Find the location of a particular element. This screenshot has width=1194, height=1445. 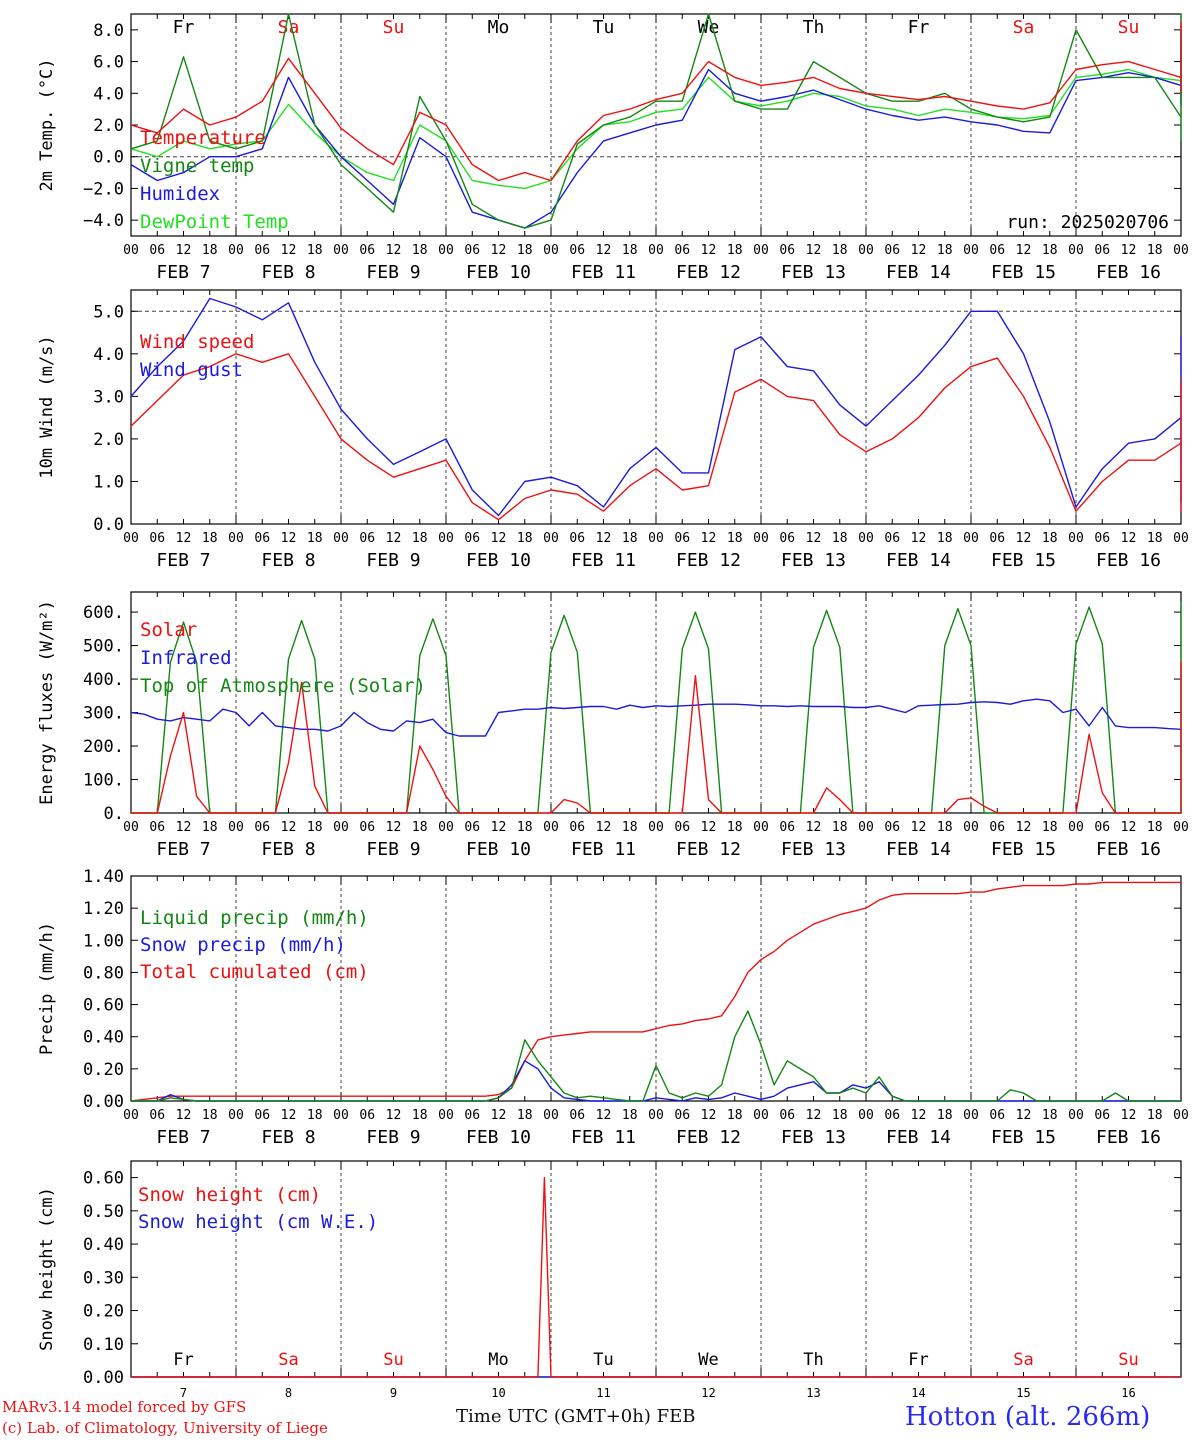

panel4-hour-label: 06 is located at coordinates (367, 1115).